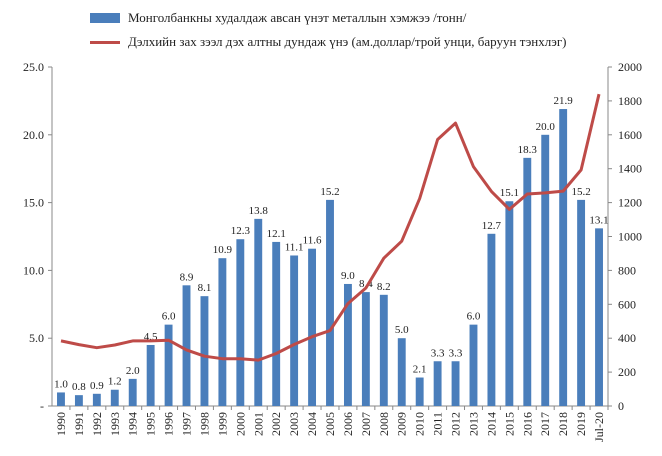 The image size is (662, 456). Describe the element at coordinates (473, 424) in the screenshot. I see `x-tick-label: 2013` at that location.